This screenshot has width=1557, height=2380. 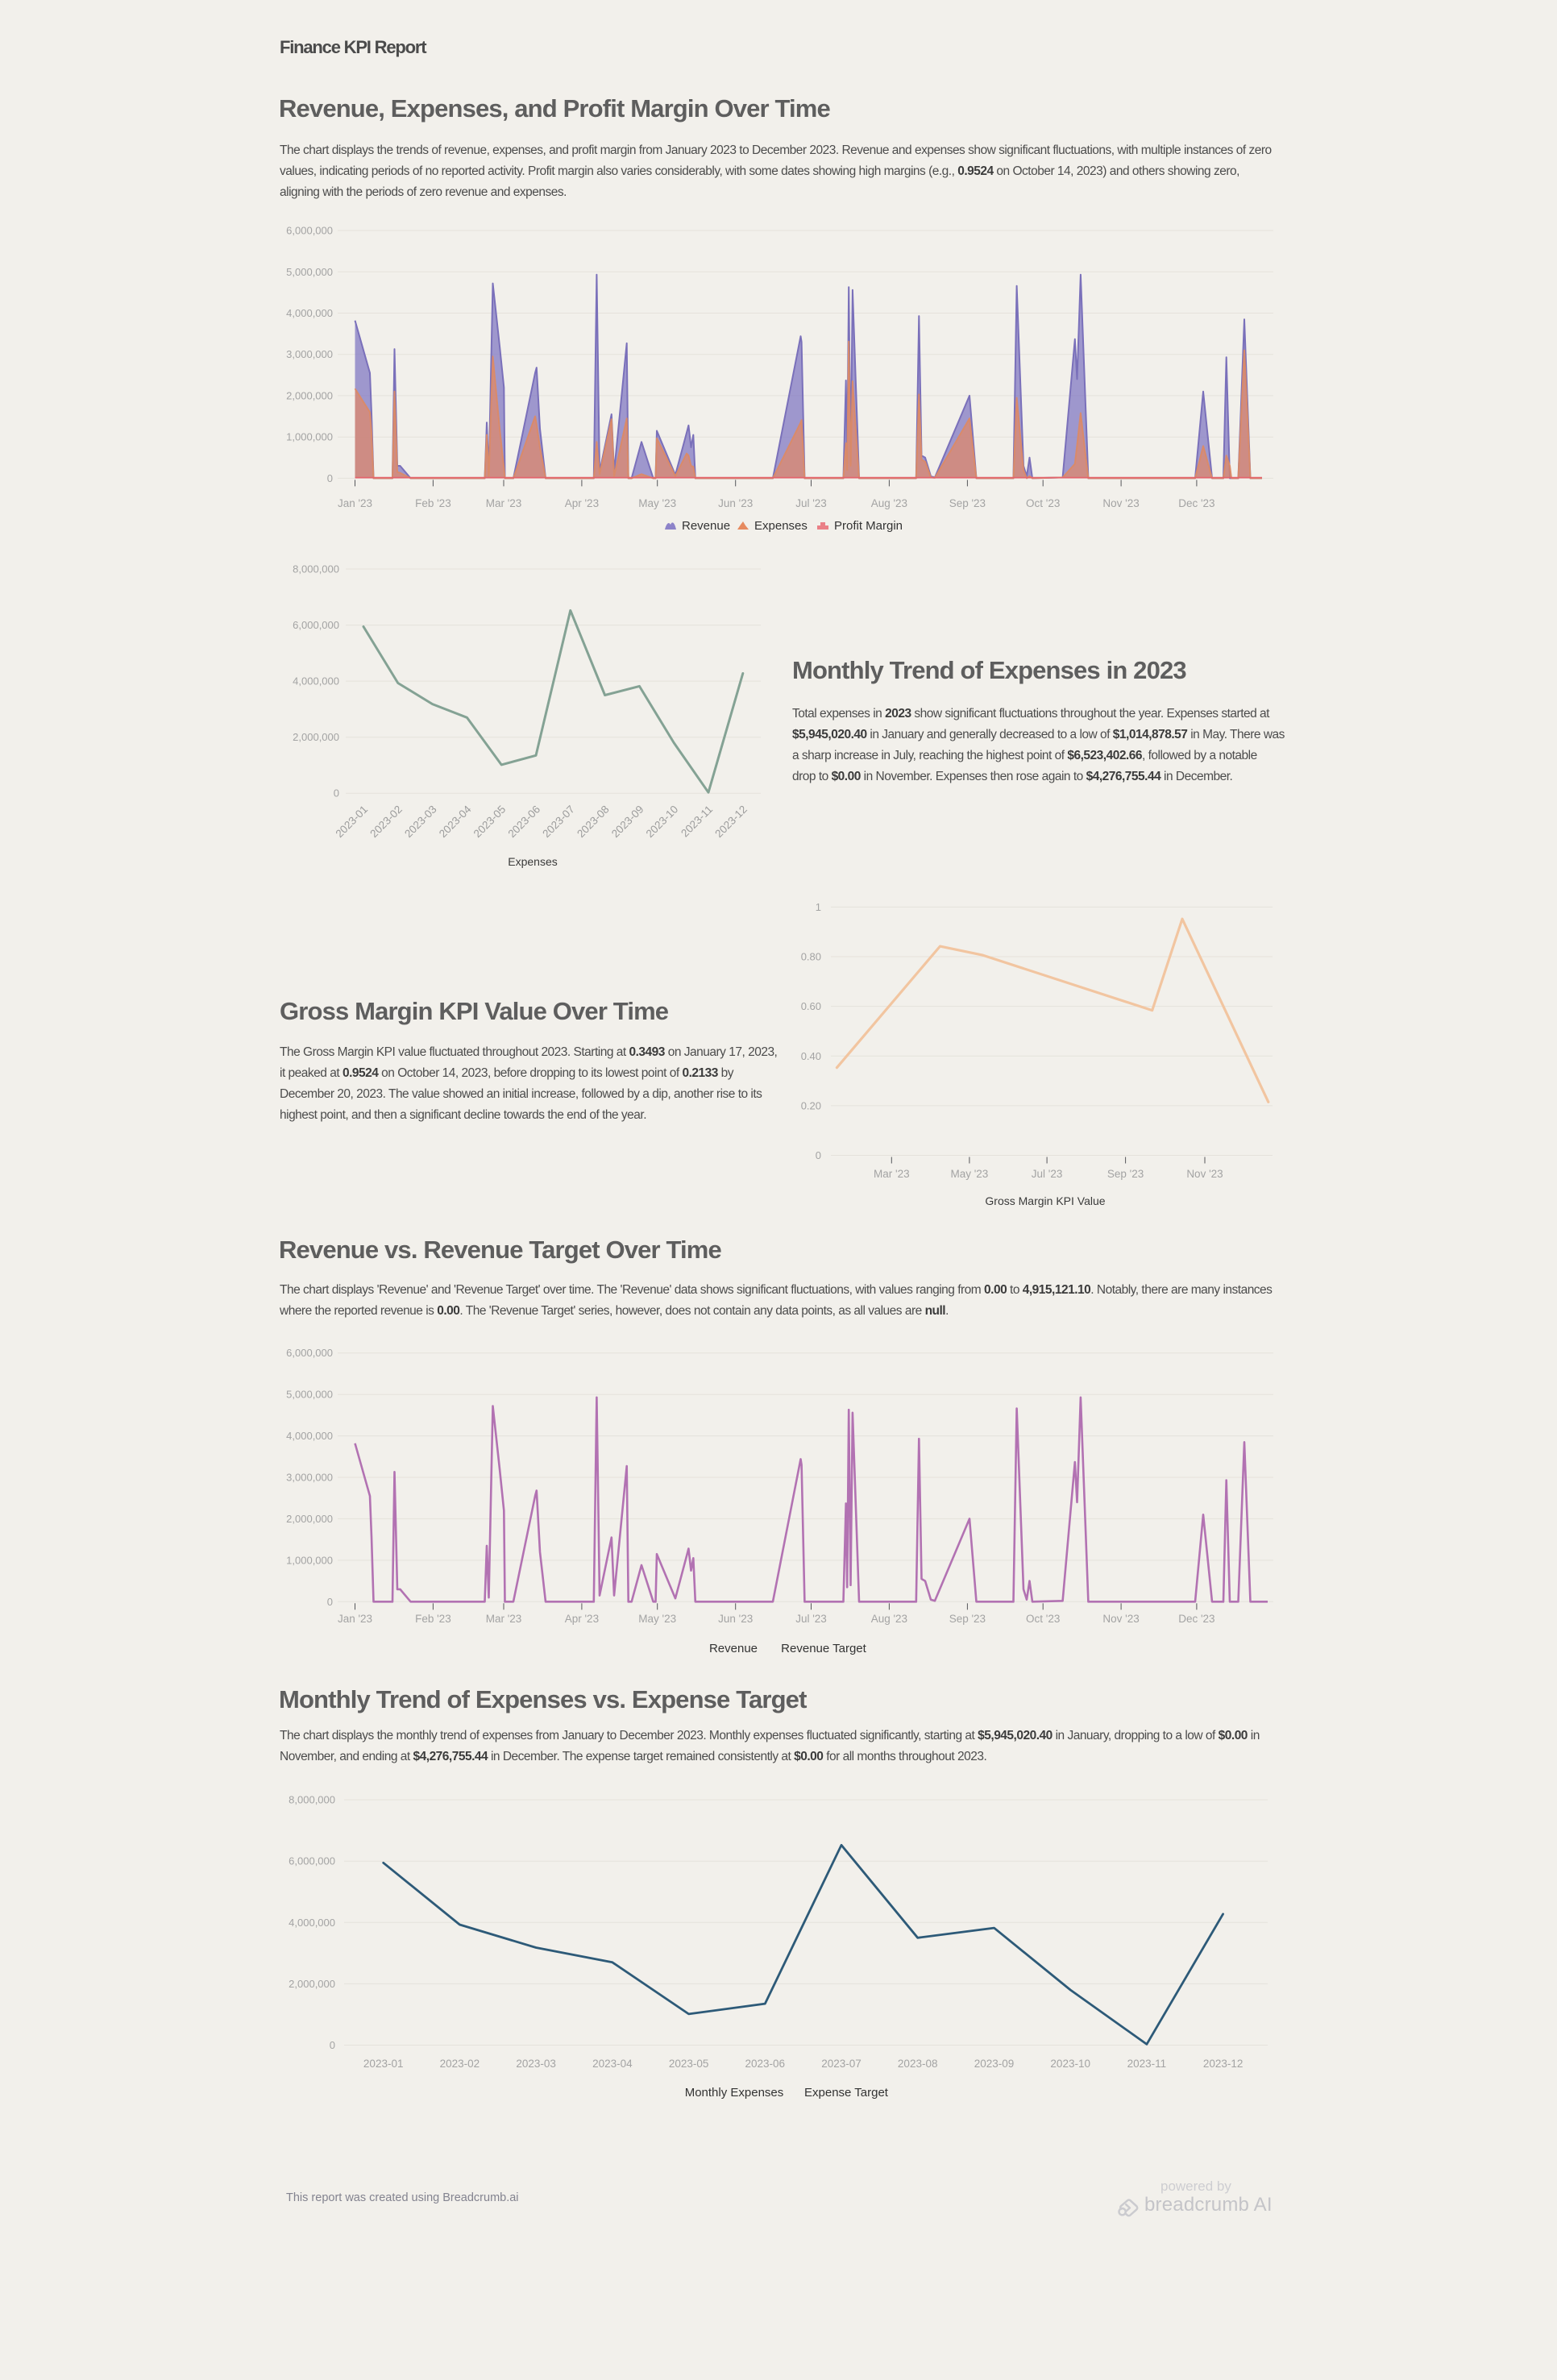 I want to click on svg-text: Monthly Expenses, so click(x=734, y=2093).